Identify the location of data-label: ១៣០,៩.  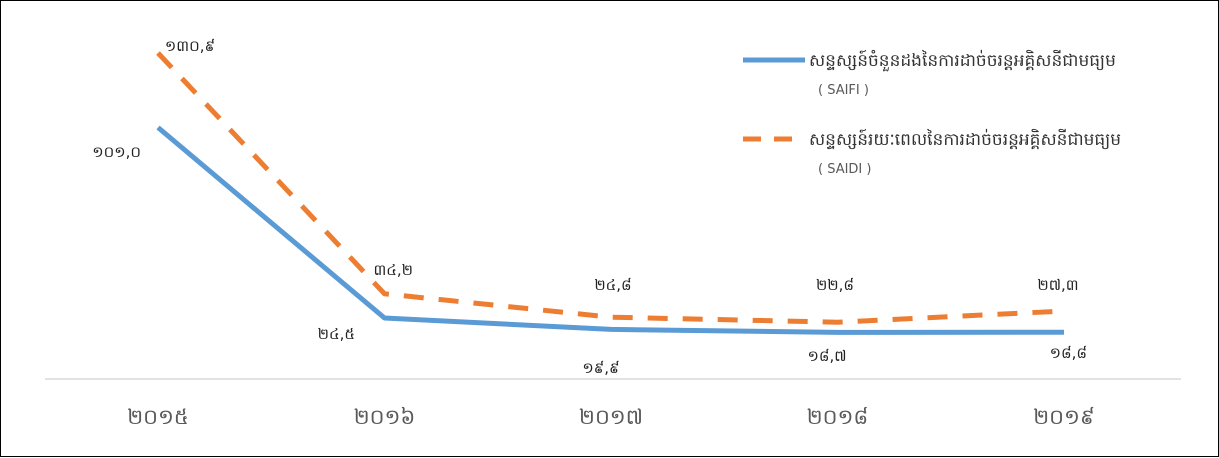
(190, 46).